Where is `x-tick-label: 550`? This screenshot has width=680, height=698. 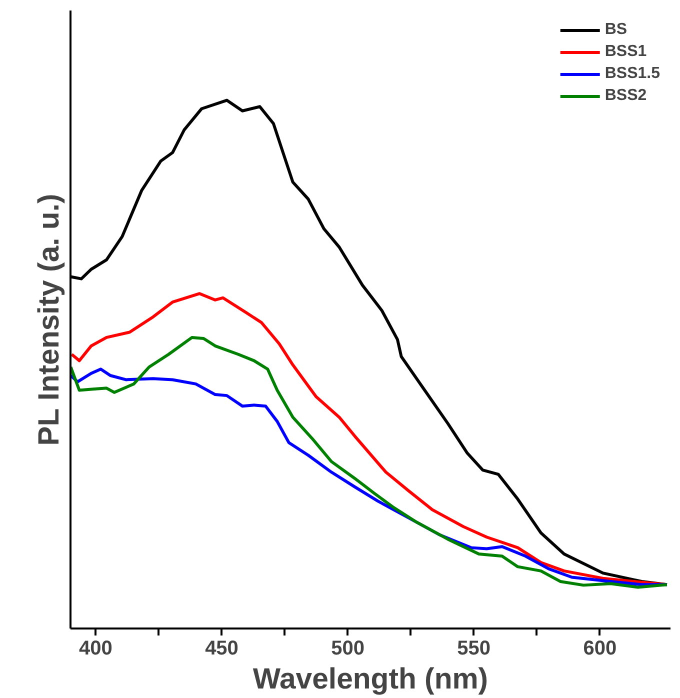
x-tick-label: 550 is located at coordinates (474, 649).